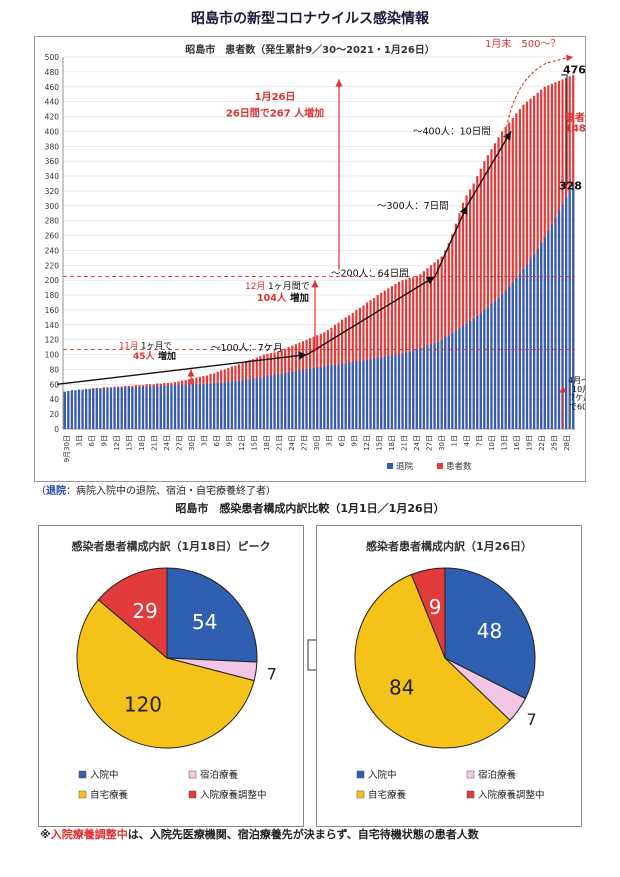 The image size is (620, 877). I want to click on y-tick-label: 300, so click(52, 206).